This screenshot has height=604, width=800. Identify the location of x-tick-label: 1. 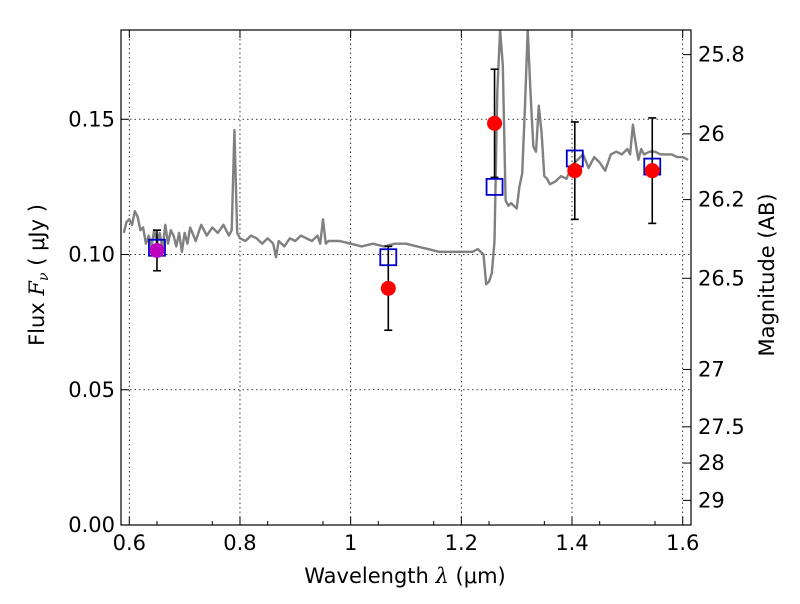
(350, 543).